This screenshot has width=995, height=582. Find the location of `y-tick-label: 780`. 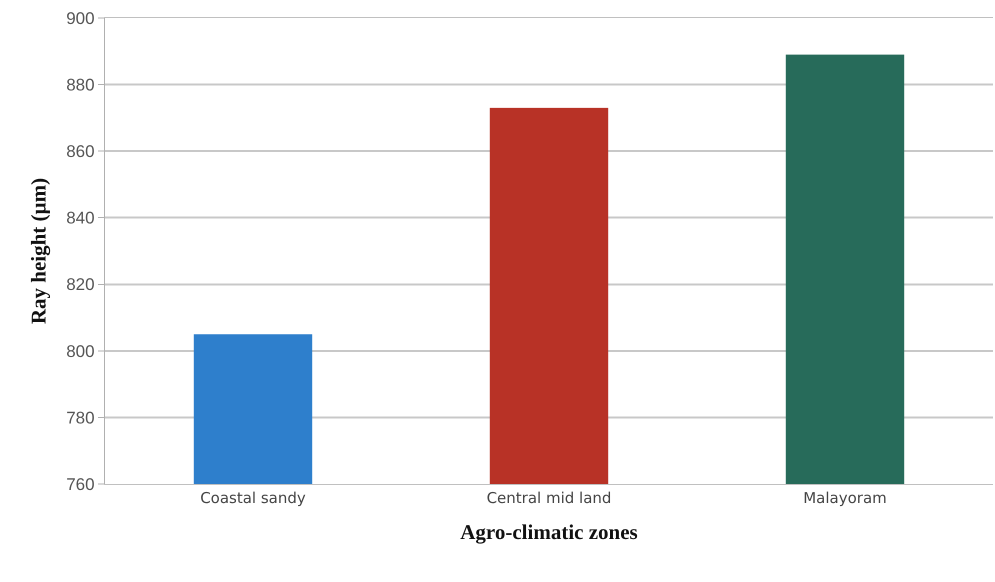

y-tick-label: 780 is located at coordinates (80, 418).